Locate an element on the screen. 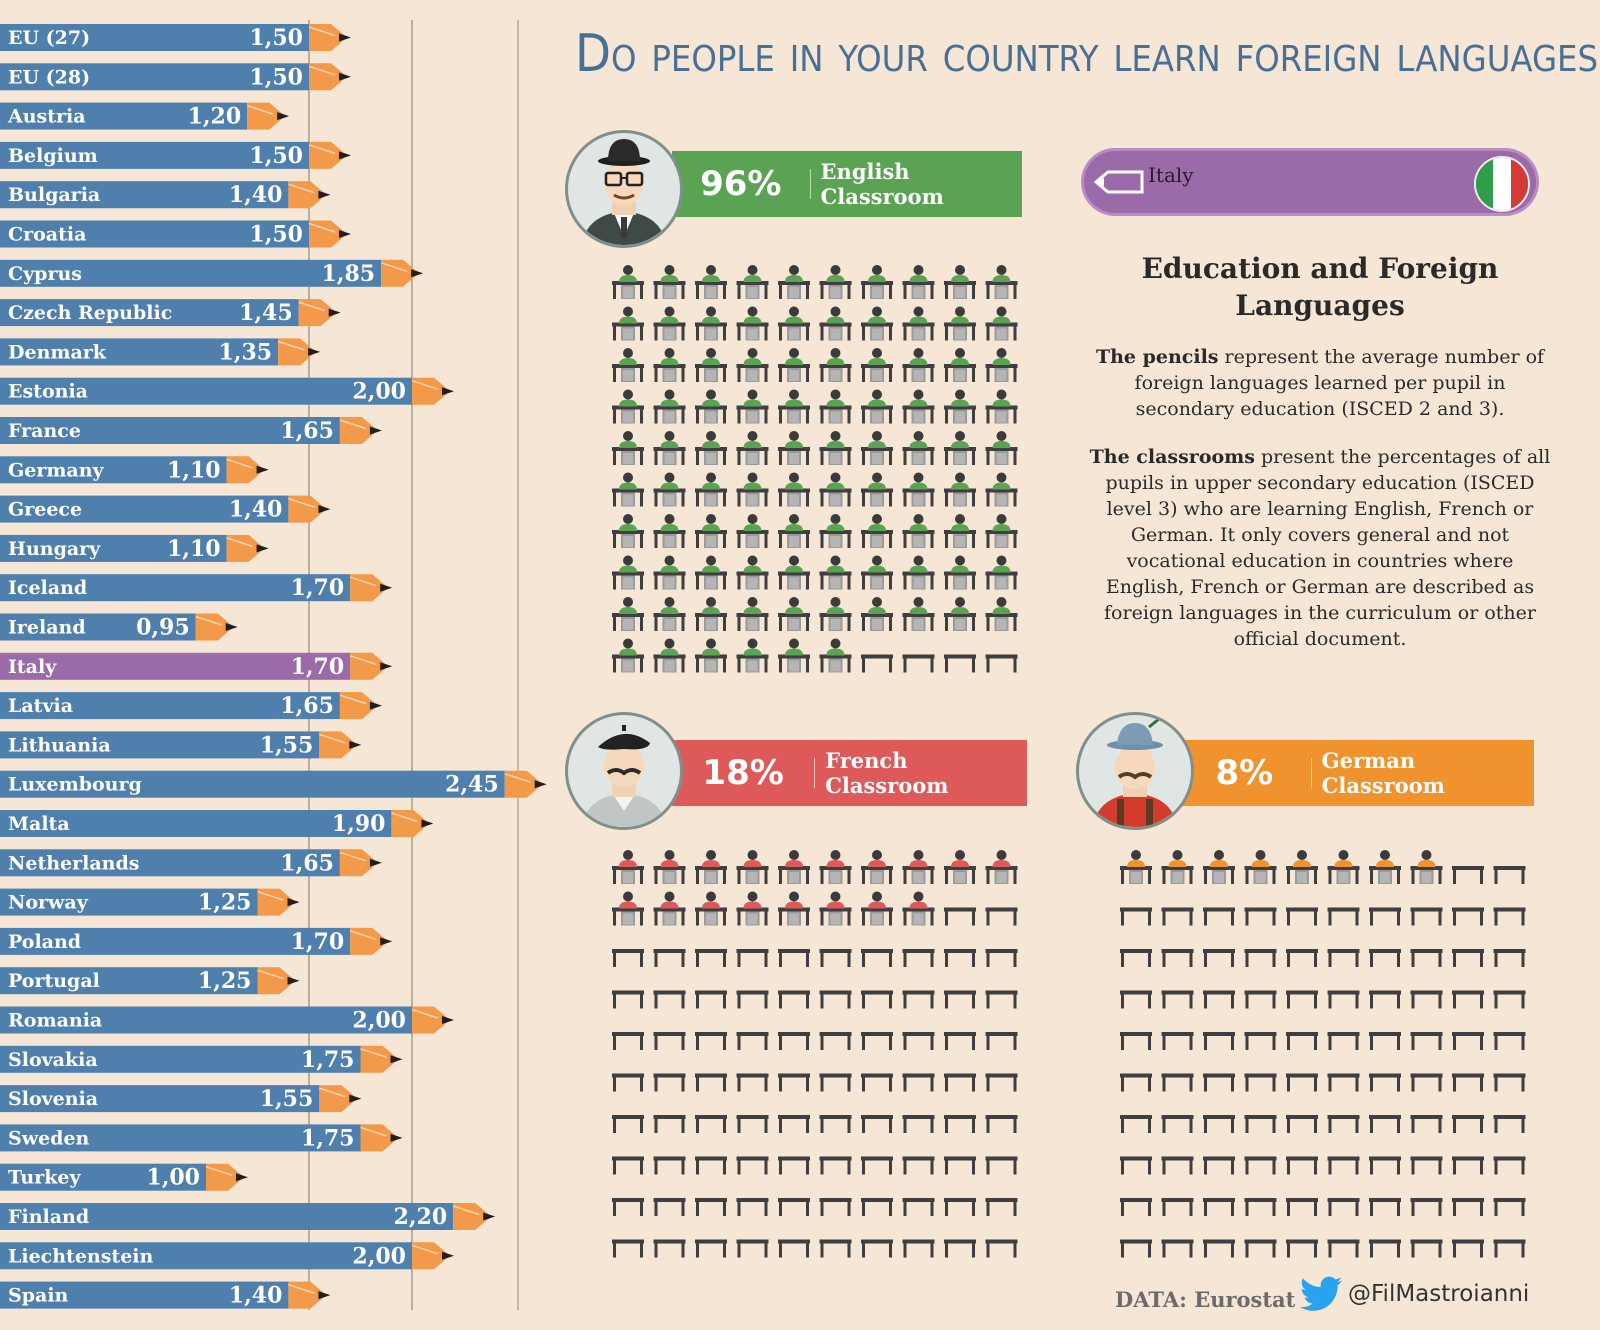  bar-value-label: 1,45 is located at coordinates (266, 313).